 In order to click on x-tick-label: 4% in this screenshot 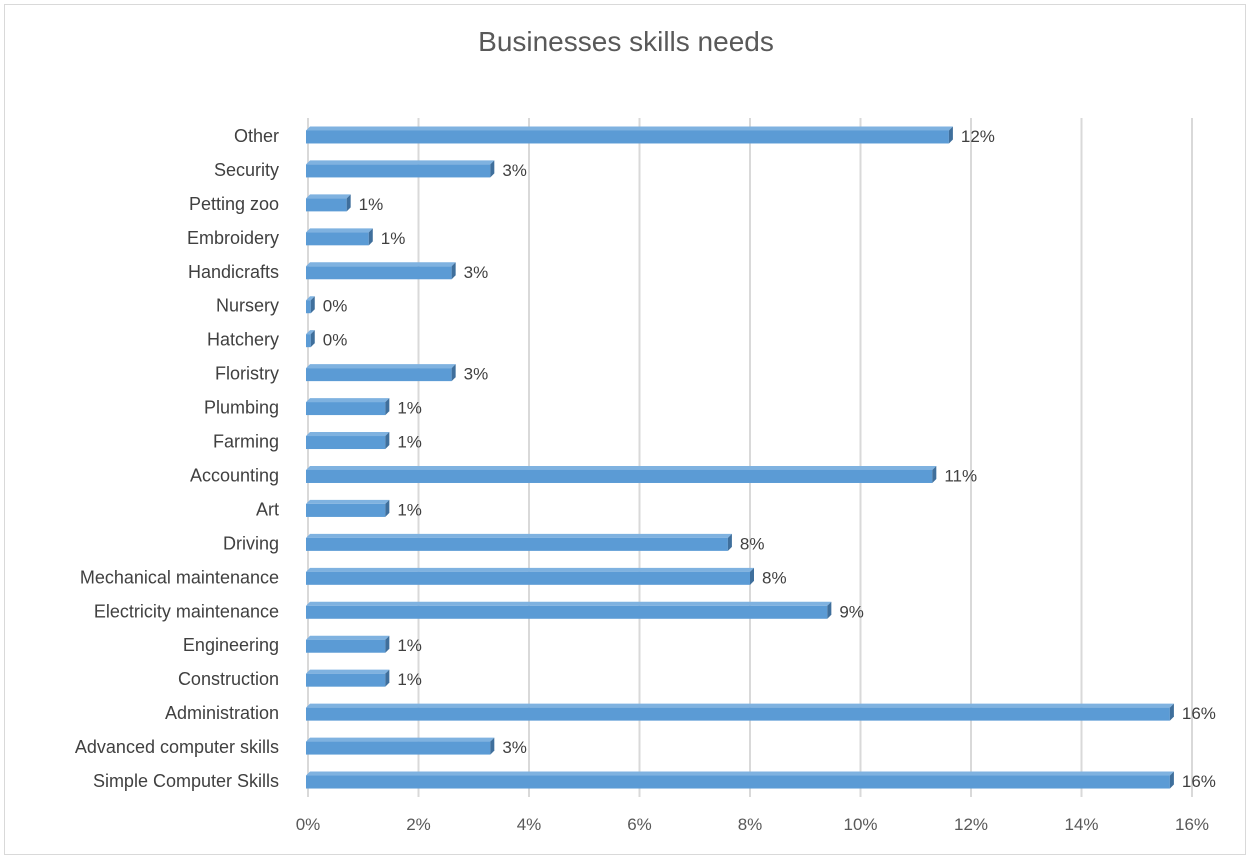, I will do `click(529, 824)`.